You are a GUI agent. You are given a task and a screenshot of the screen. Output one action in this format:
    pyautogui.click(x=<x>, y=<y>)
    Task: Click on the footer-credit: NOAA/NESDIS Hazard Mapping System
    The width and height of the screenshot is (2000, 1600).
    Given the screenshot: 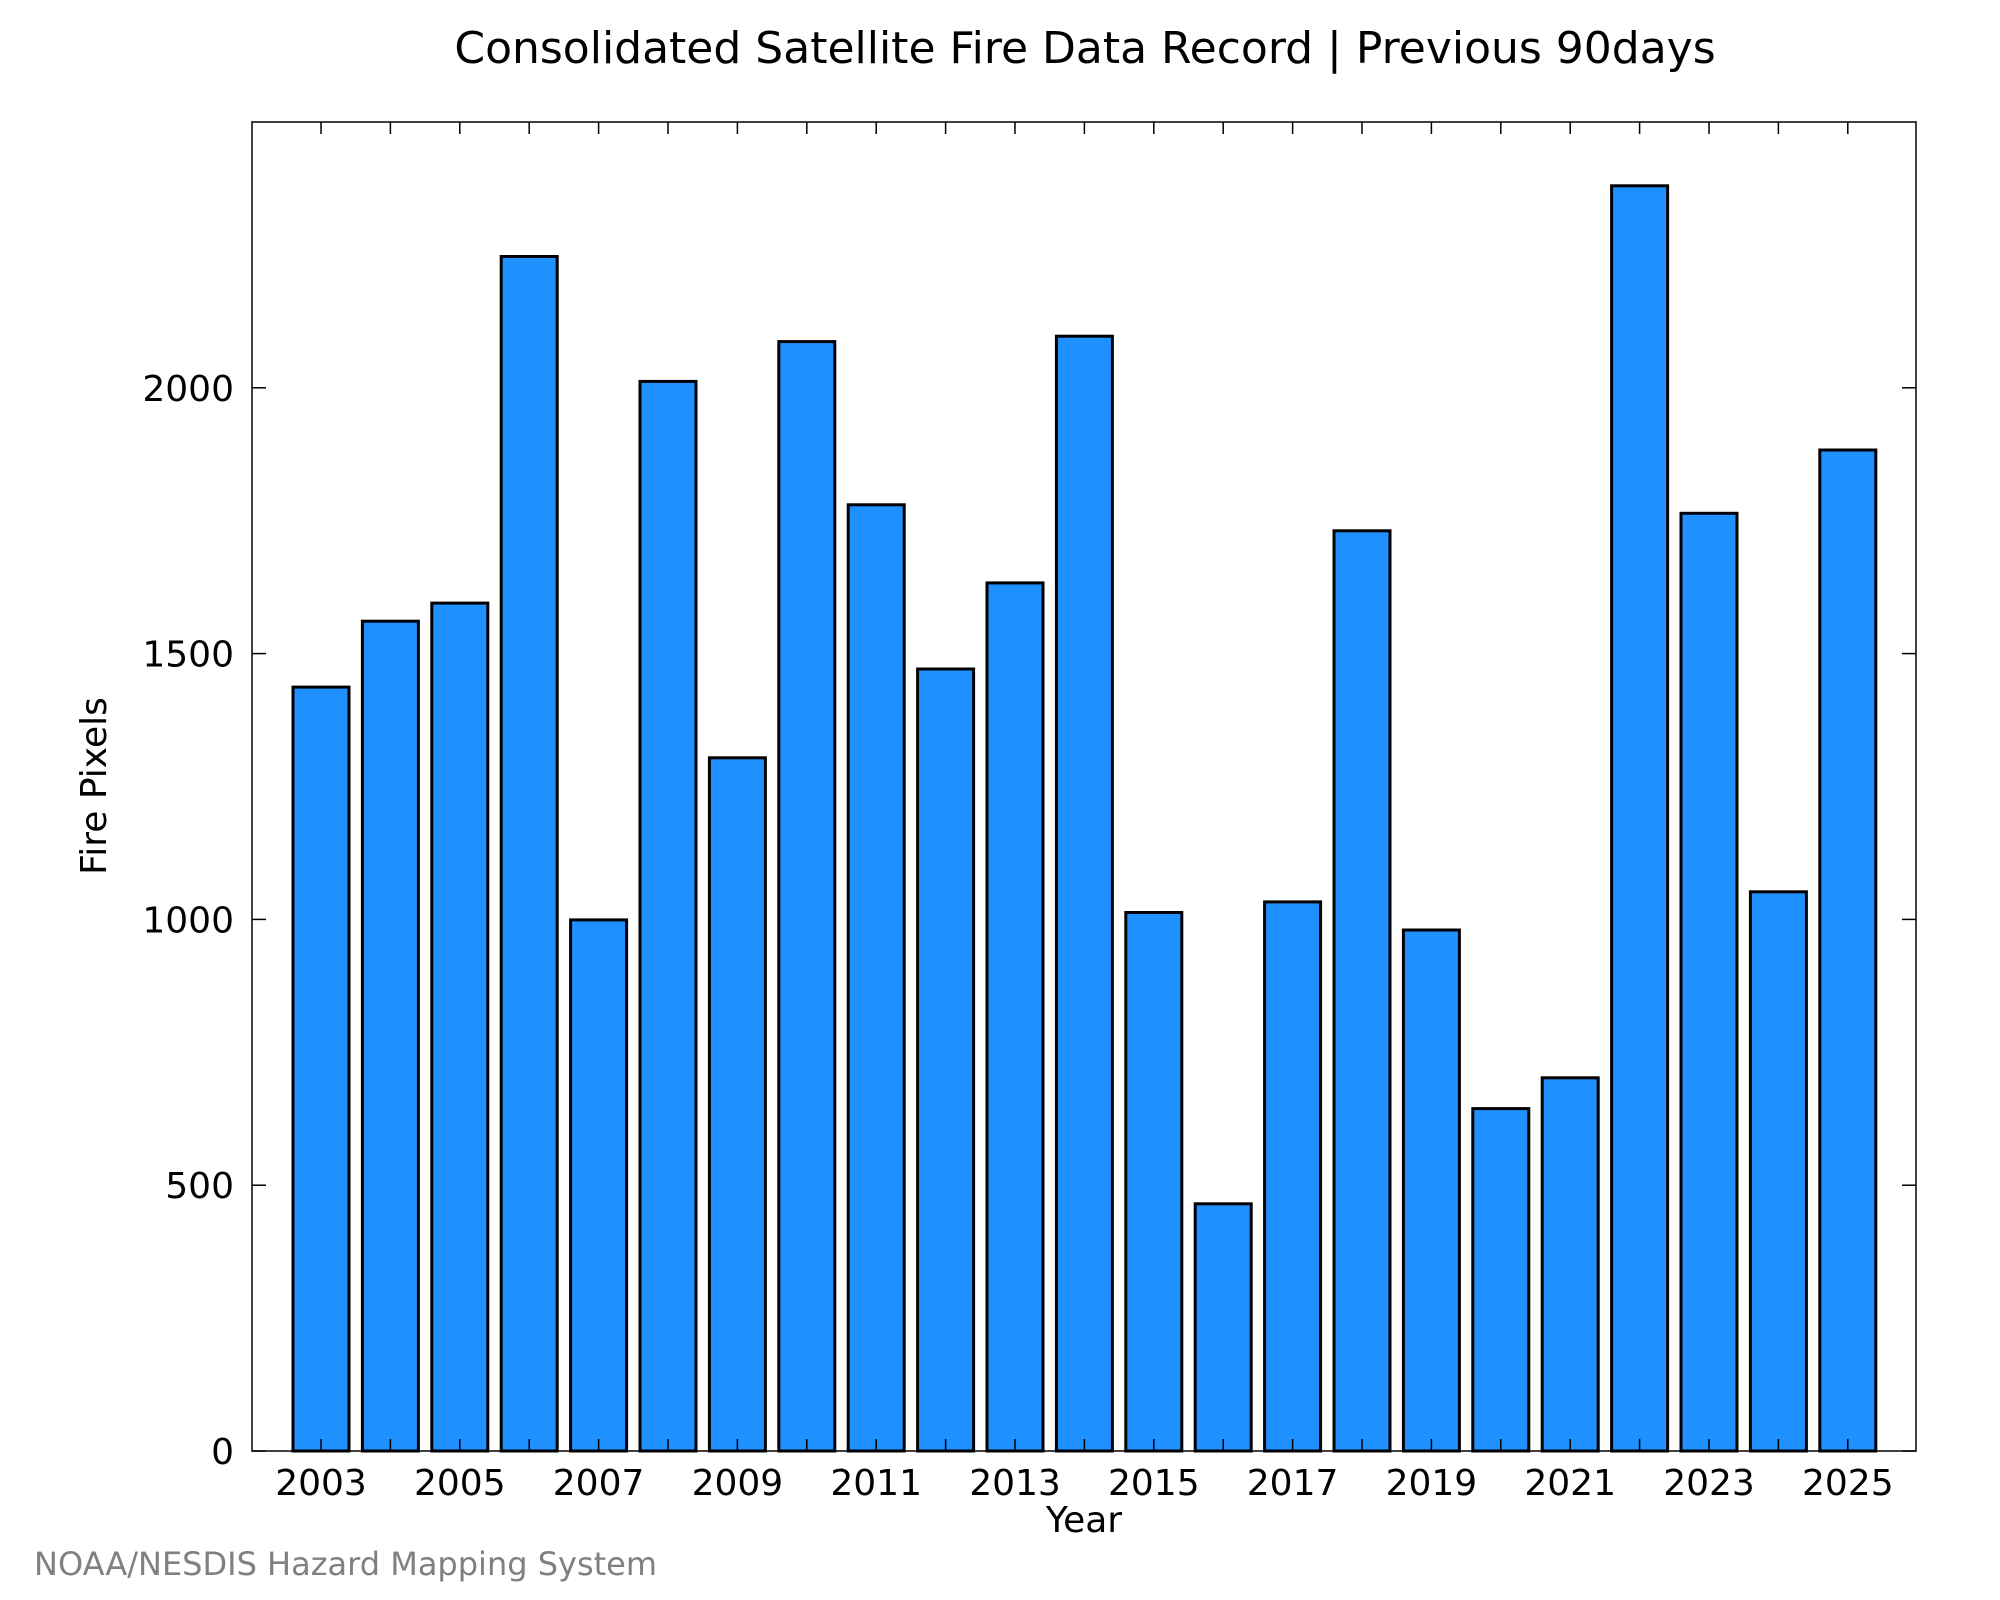 What is the action you would take?
    pyautogui.click(x=345, y=1564)
    